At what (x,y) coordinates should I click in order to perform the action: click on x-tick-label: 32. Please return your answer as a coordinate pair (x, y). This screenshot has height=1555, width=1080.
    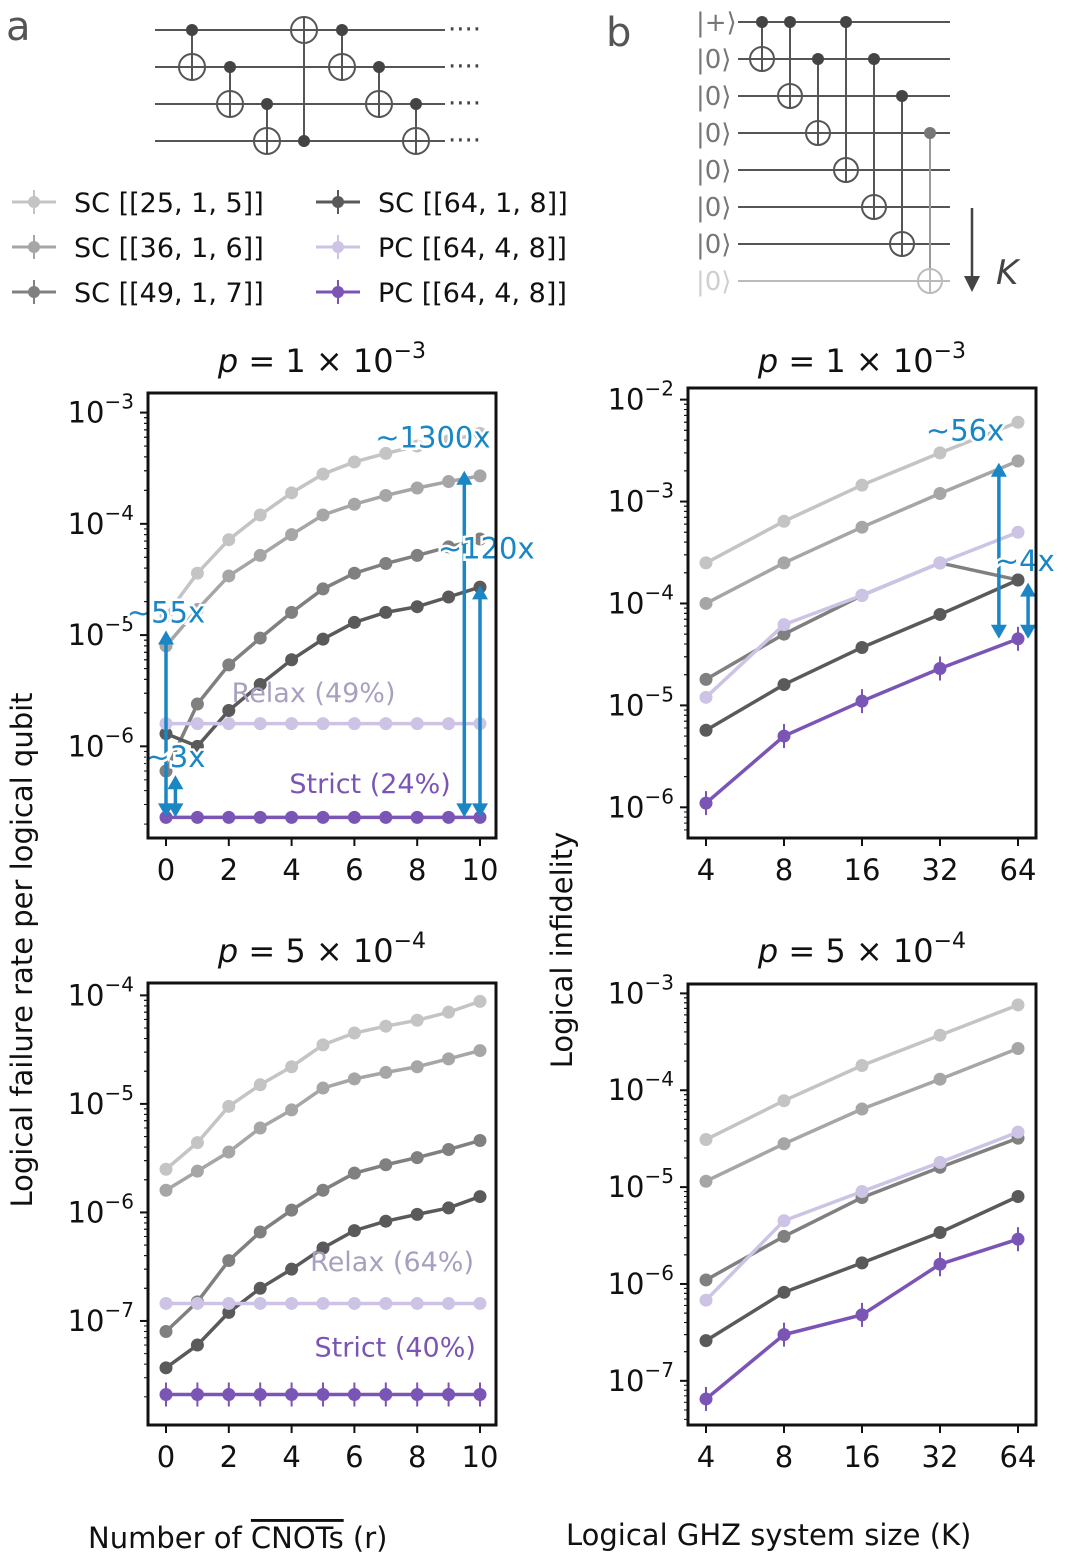
    Looking at the image, I should click on (940, 870).